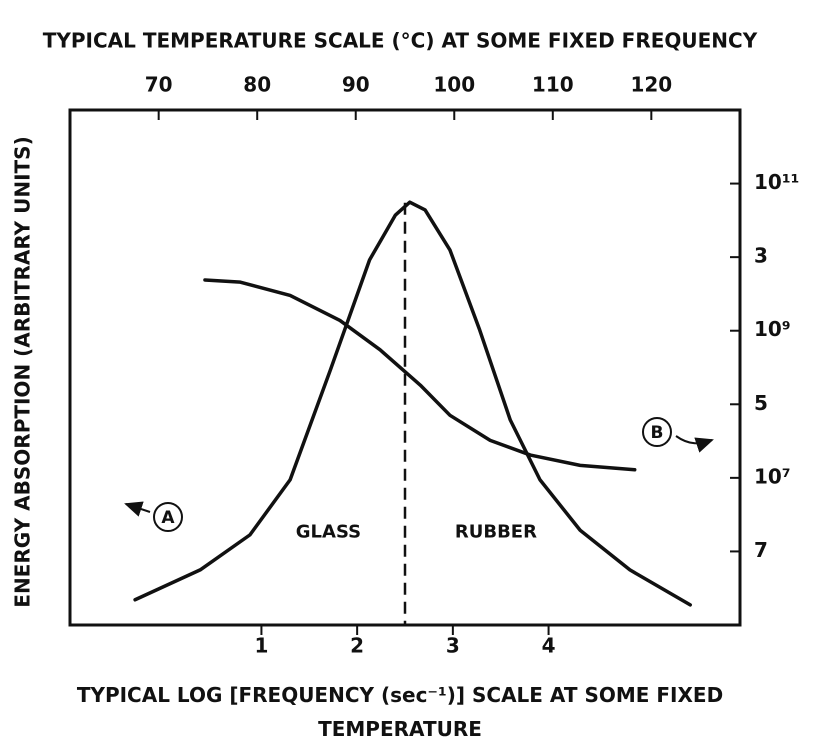 The width and height of the screenshot is (820, 747). Describe the element at coordinates (159, 85) in the screenshot. I see `x2-tick-label: 70` at that location.